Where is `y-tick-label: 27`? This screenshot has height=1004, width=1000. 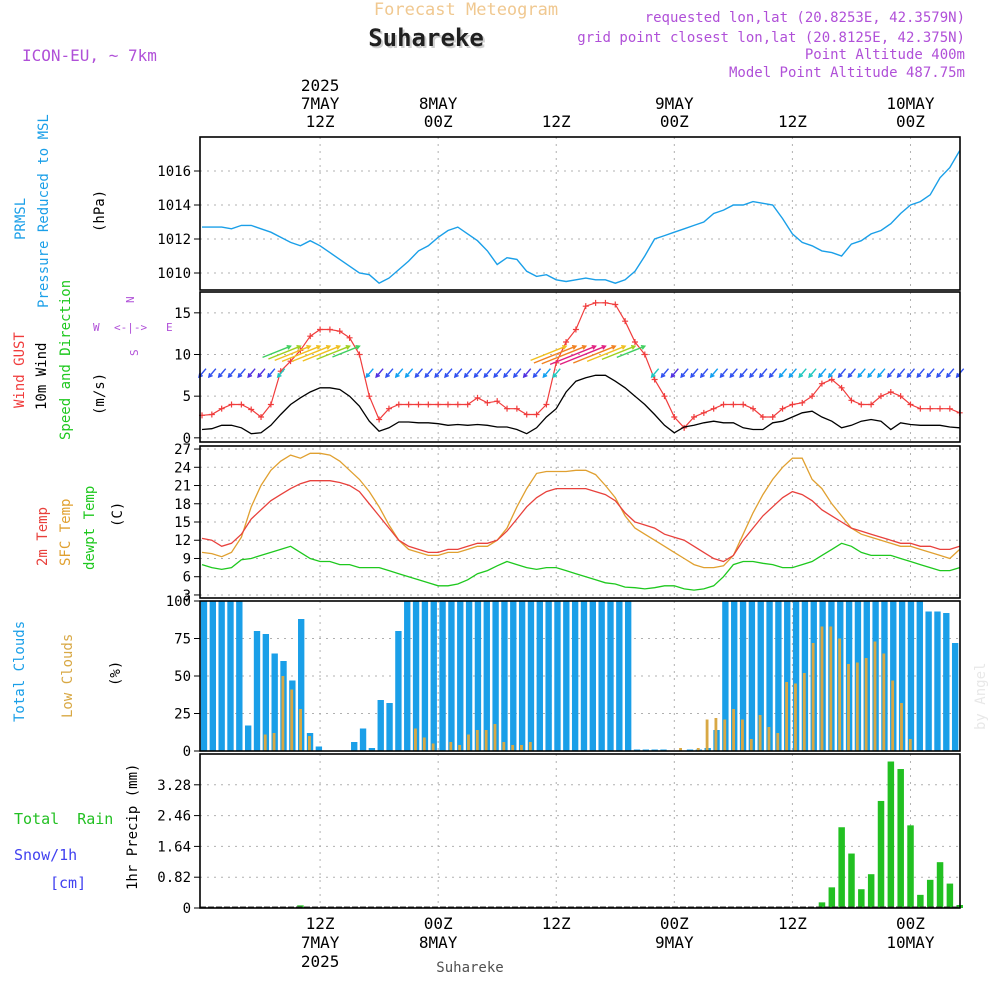 y-tick-label: 27 is located at coordinates (182, 450).